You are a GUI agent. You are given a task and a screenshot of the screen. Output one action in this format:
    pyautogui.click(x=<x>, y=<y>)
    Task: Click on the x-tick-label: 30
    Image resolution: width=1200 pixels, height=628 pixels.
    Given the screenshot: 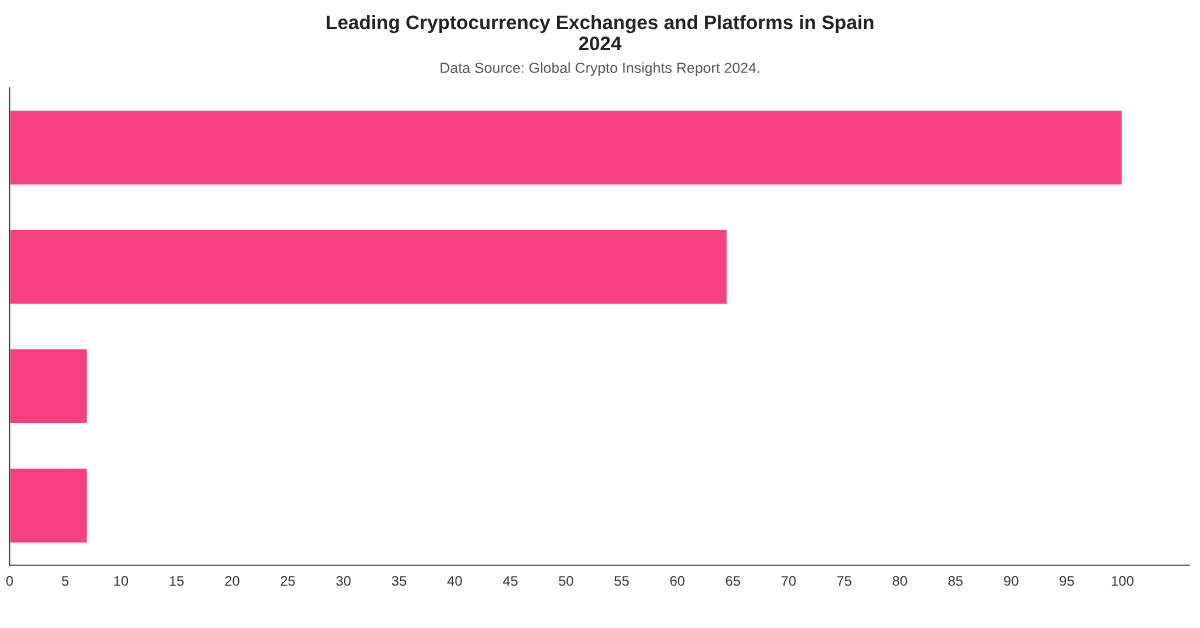 What is the action you would take?
    pyautogui.click(x=343, y=580)
    